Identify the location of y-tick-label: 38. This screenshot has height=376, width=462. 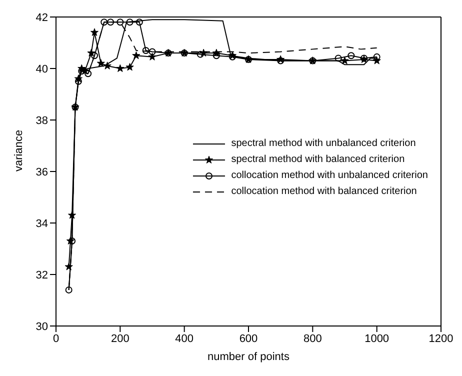
(42, 120).